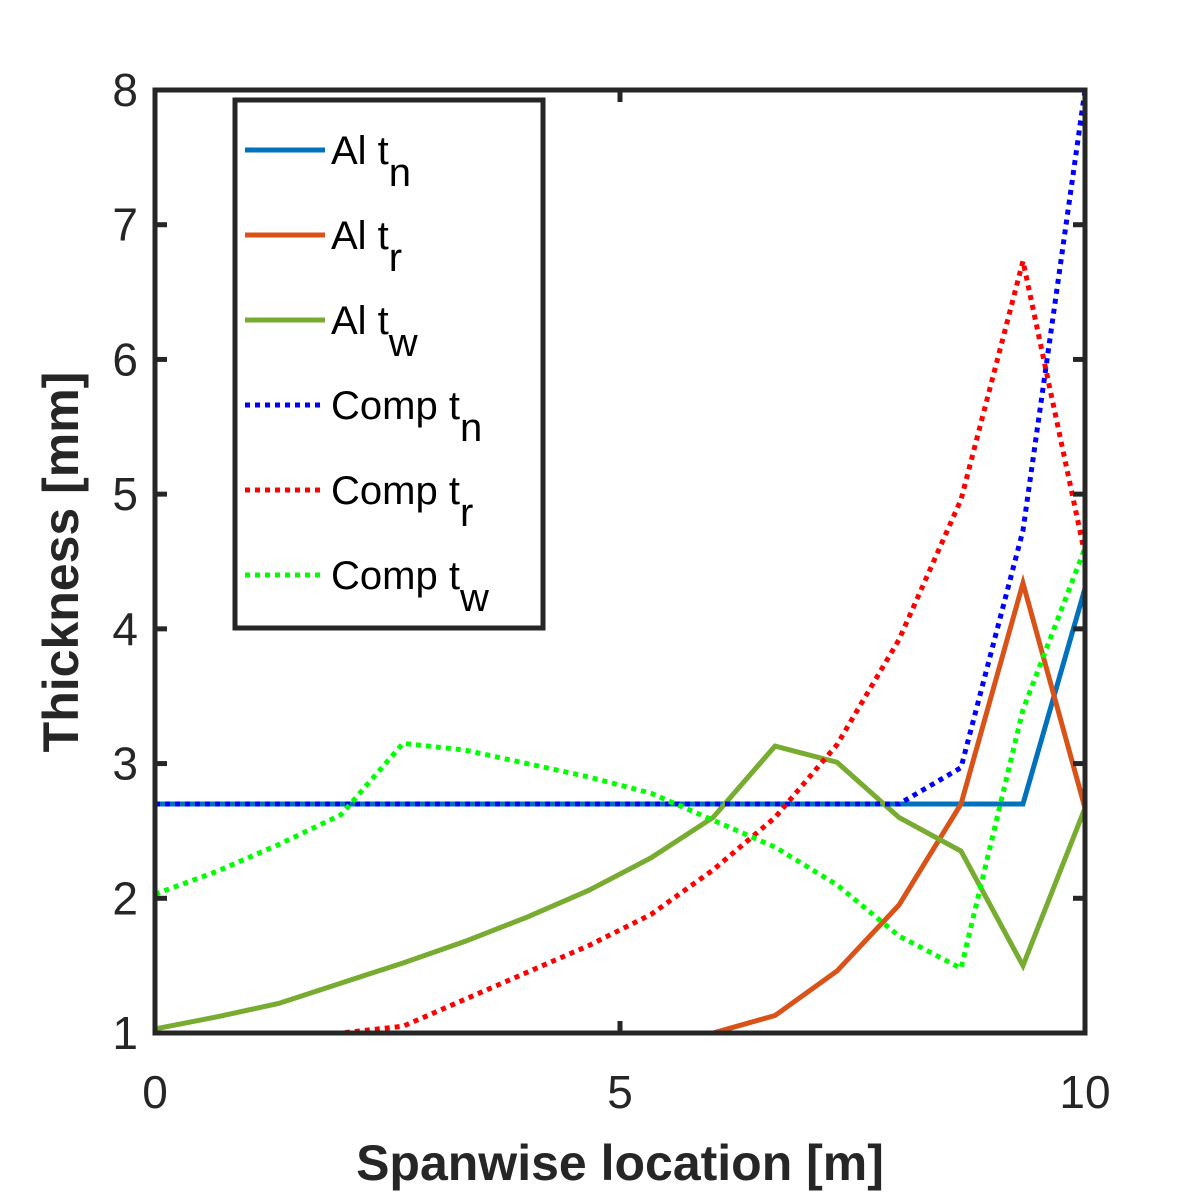 This screenshot has height=1200, width=1200. I want to click on legend-box, so click(389, 364).